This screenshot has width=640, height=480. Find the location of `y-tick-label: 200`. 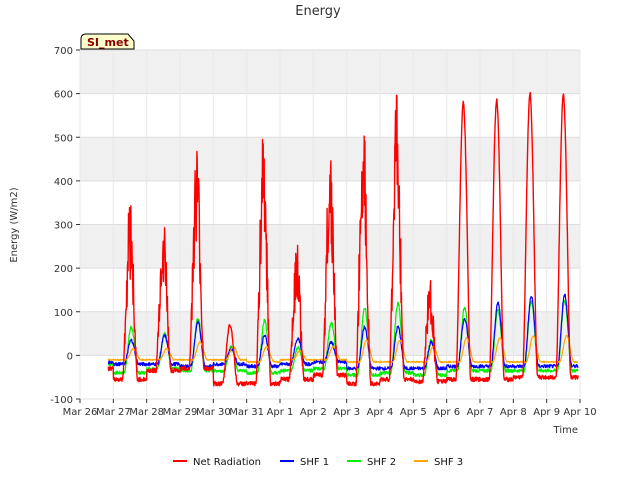

y-tick-label: 200 is located at coordinates (63, 269).